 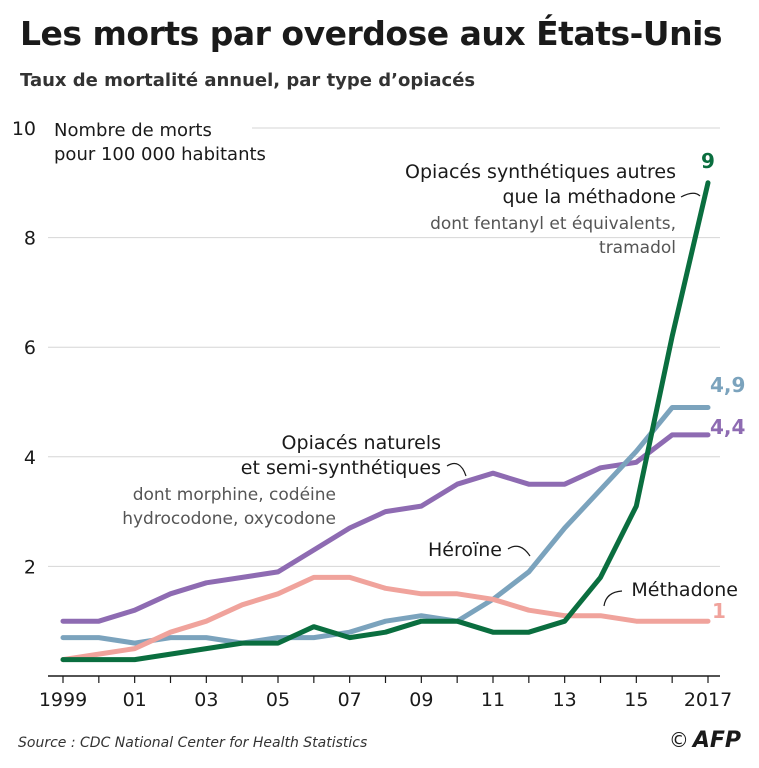 I want to click on x-tick-label: 15, so click(x=636, y=700).